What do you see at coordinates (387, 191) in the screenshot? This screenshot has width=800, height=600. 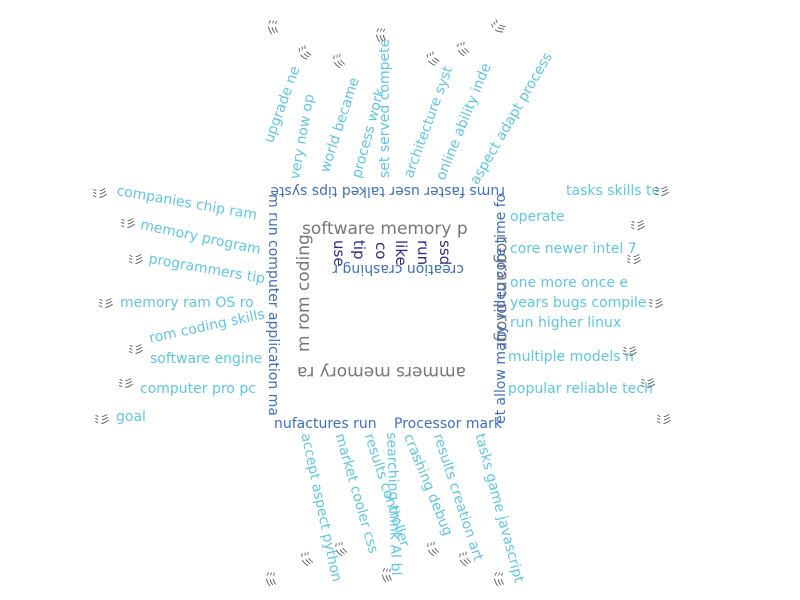 I see `edge-top-text: rums faster user talked tips syste` at bounding box center [387, 191].